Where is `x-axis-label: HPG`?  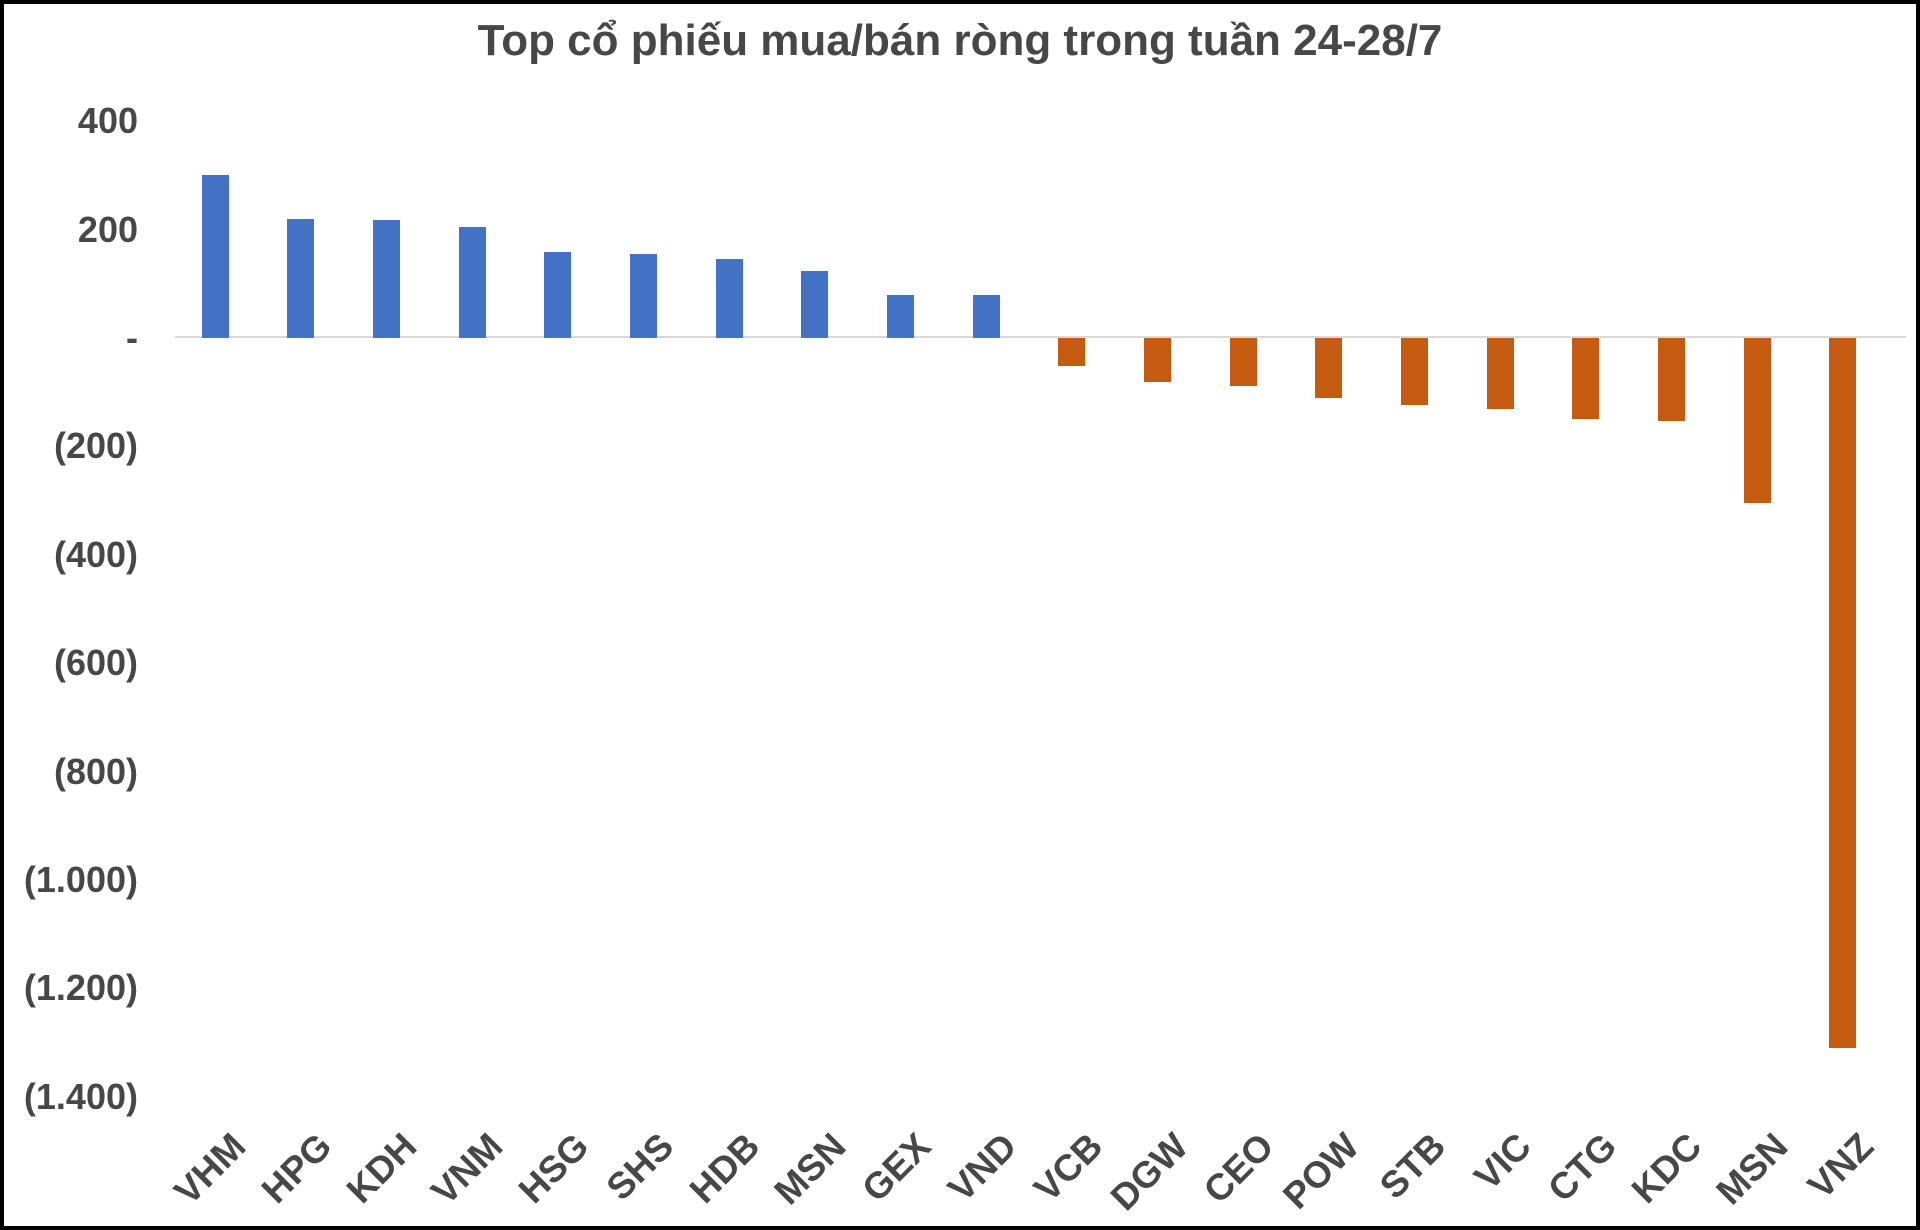 x-axis-label: HPG is located at coordinates (296, 1168).